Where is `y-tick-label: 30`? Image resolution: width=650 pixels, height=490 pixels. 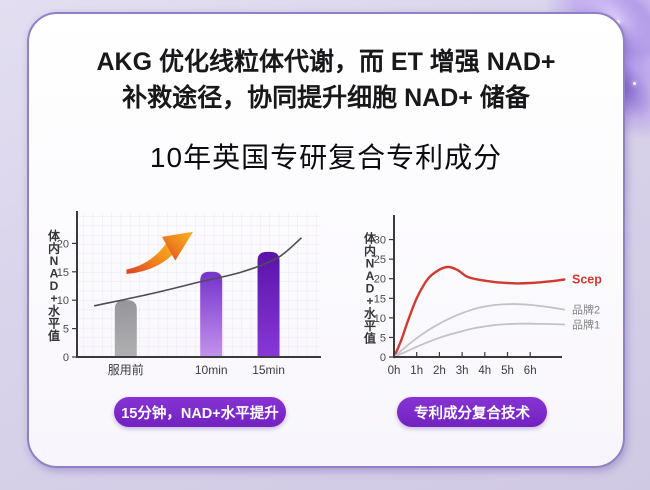
y-tick-label: 30 is located at coordinates (380, 241).